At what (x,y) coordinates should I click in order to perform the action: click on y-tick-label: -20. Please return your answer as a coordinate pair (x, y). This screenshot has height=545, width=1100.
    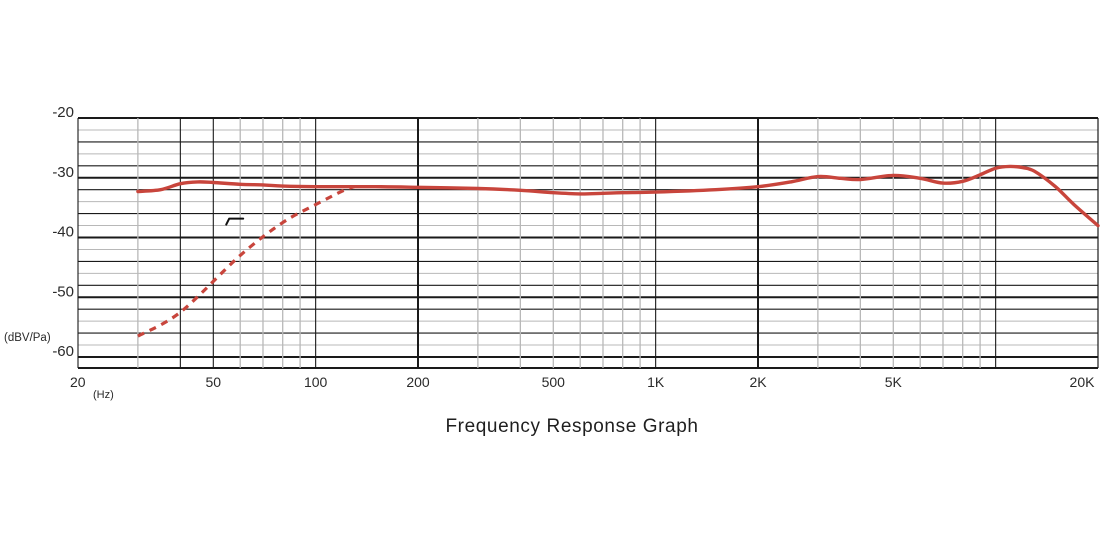
    Looking at the image, I should click on (63, 112).